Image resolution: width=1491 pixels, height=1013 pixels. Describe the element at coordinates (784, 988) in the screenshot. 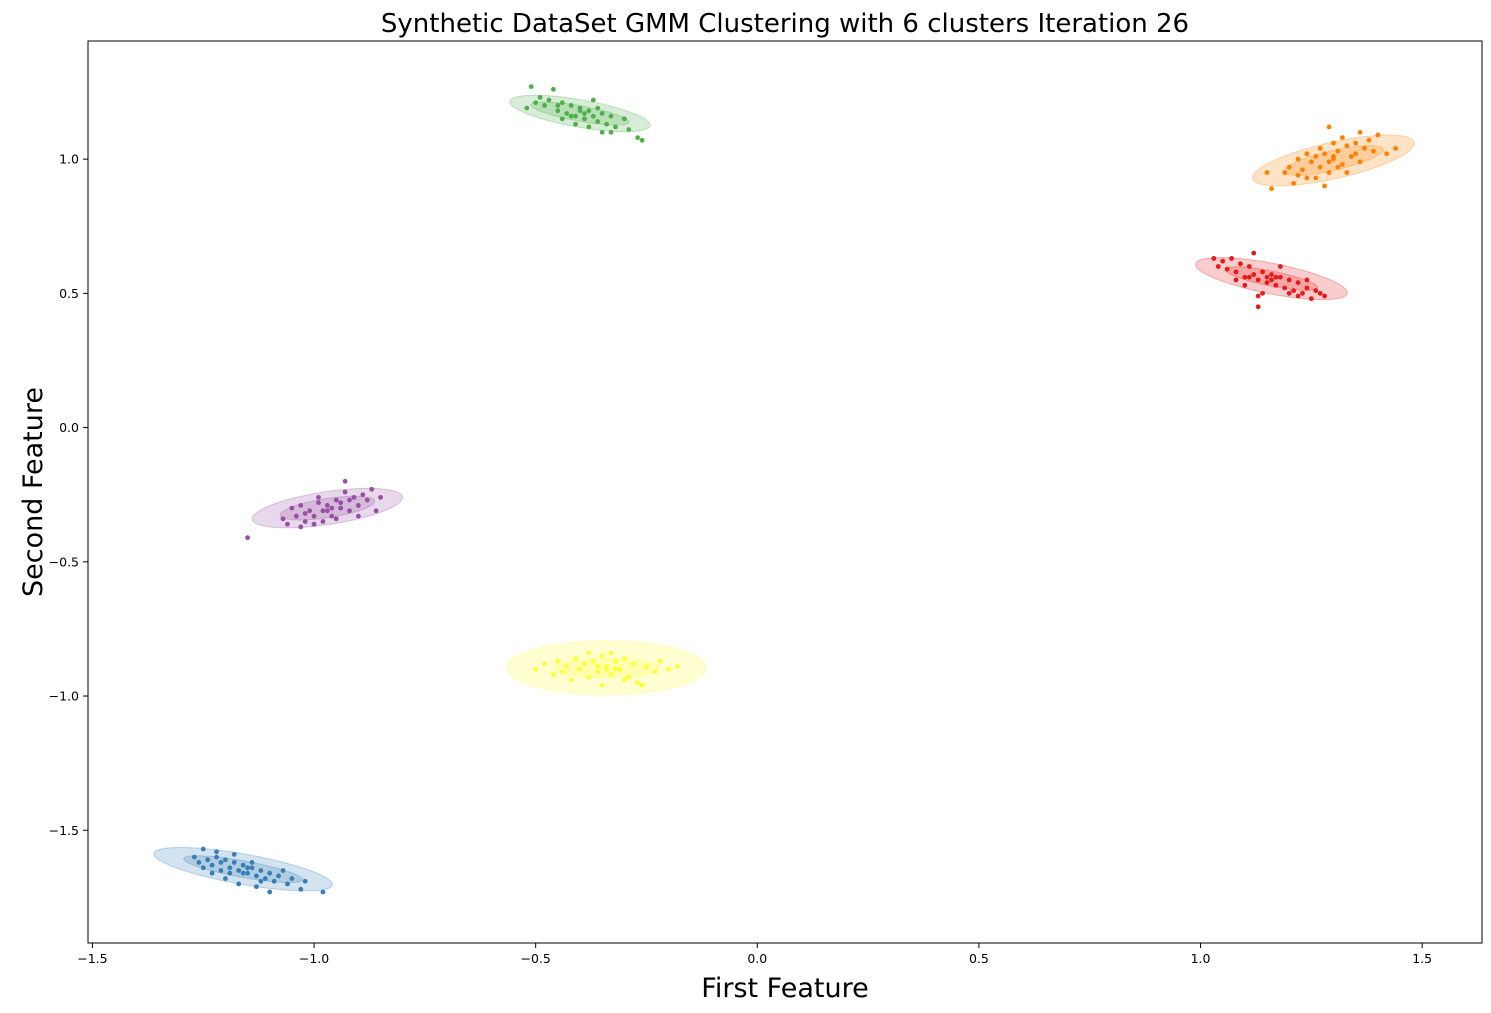

I see `x-axis-label: First Feature` at that location.